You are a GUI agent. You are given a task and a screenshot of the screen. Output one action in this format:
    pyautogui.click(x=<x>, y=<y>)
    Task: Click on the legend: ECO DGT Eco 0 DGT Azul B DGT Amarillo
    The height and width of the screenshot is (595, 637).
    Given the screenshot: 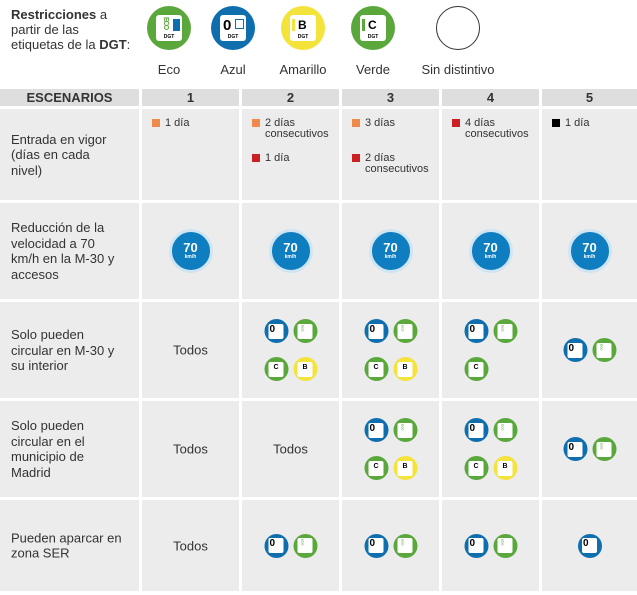 What is the action you would take?
    pyautogui.click(x=324, y=41)
    